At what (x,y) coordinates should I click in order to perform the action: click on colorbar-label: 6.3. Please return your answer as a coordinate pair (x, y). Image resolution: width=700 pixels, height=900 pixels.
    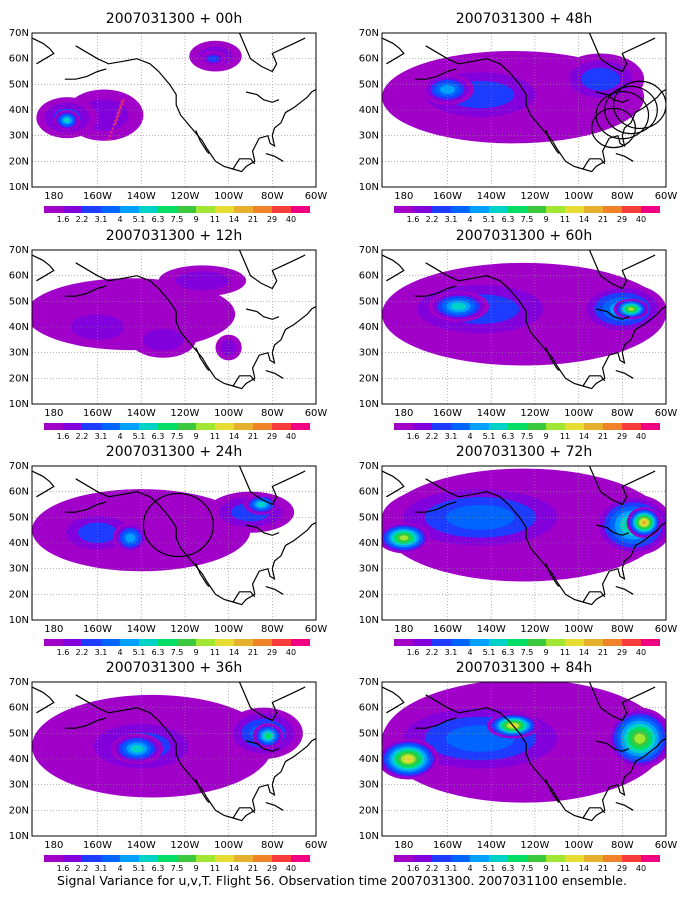
    Looking at the image, I should click on (508, 868).